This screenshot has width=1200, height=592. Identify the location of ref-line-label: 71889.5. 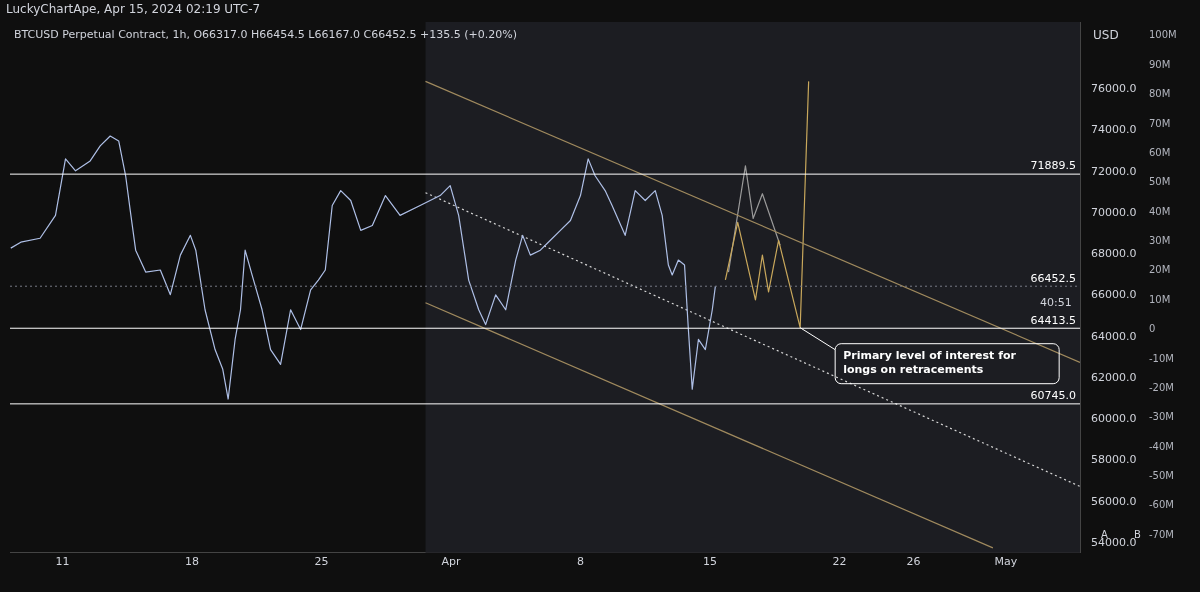
(1053, 166).